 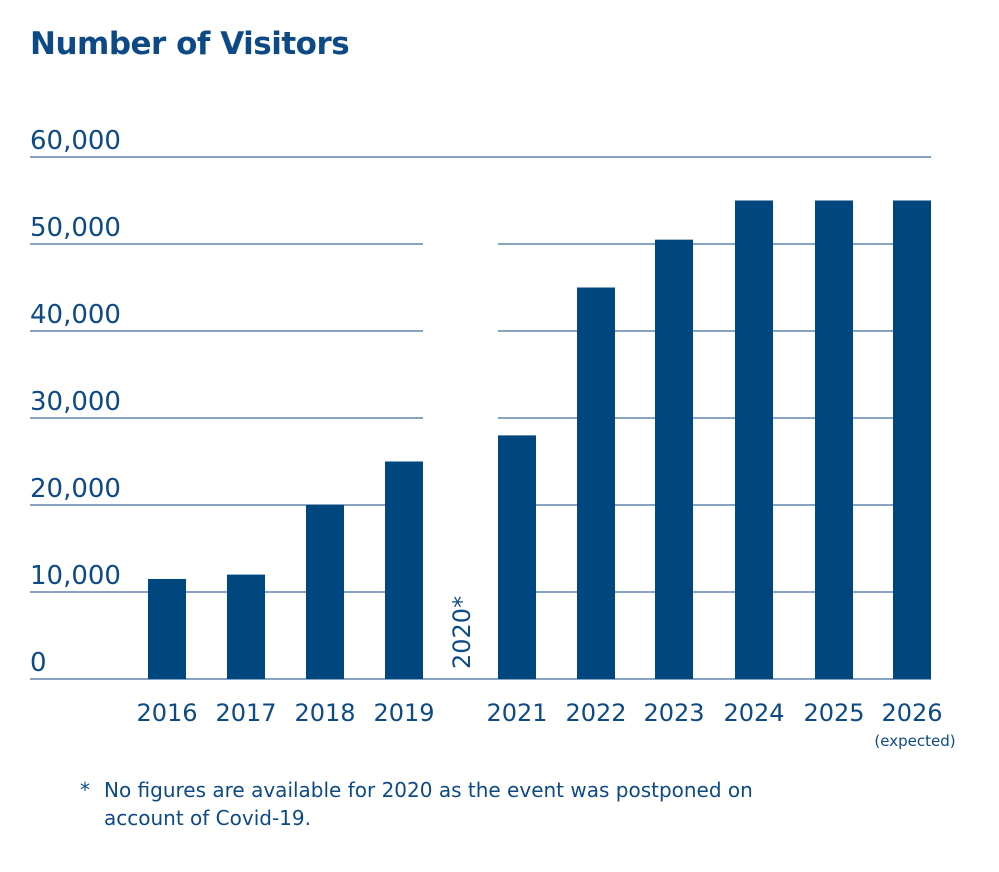 What do you see at coordinates (38, 663) in the screenshot?
I see `y-tick-label: 0` at bounding box center [38, 663].